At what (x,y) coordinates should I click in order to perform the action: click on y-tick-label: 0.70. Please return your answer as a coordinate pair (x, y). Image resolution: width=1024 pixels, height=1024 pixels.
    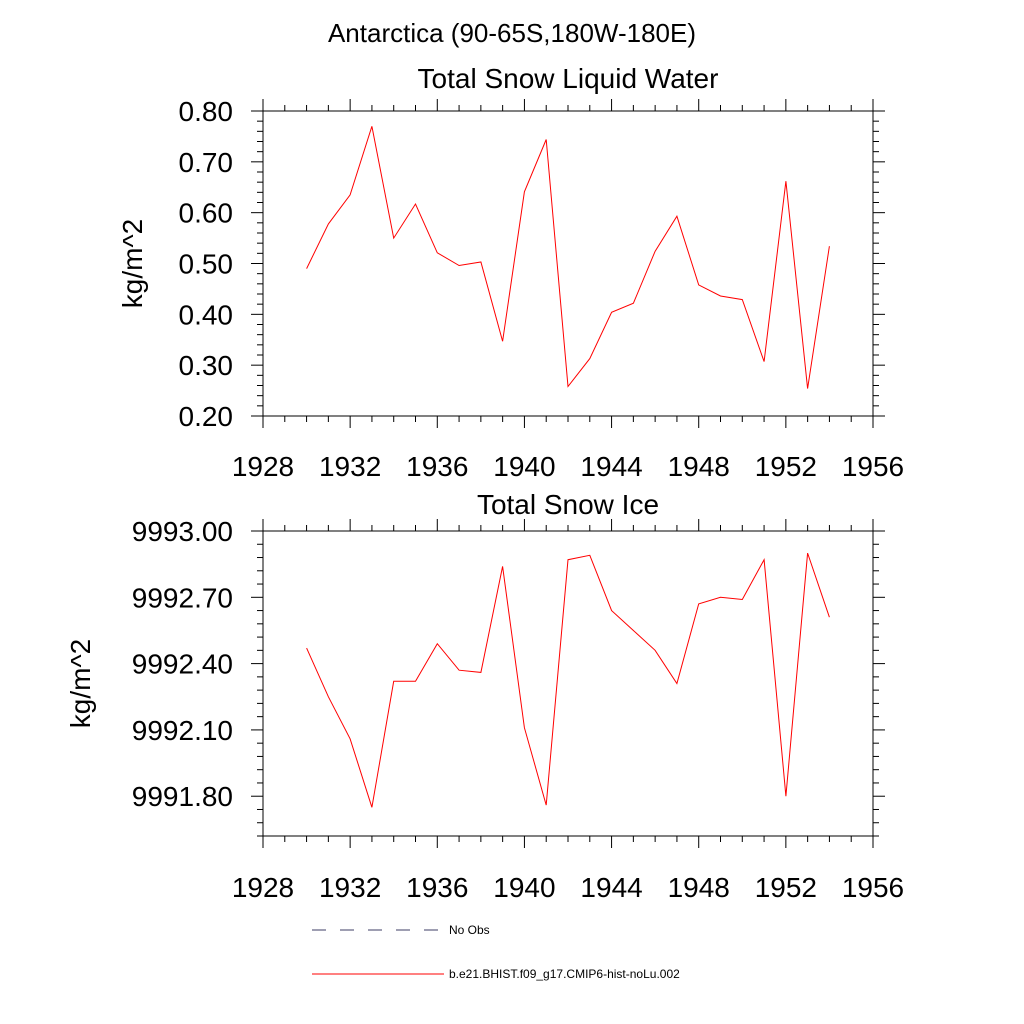
    Looking at the image, I should click on (206, 162).